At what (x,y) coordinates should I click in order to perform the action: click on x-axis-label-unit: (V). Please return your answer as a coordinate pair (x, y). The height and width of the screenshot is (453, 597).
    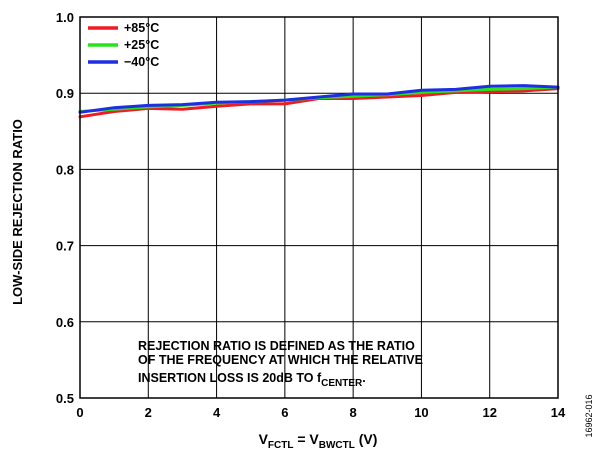
    Looking at the image, I should click on (366, 439).